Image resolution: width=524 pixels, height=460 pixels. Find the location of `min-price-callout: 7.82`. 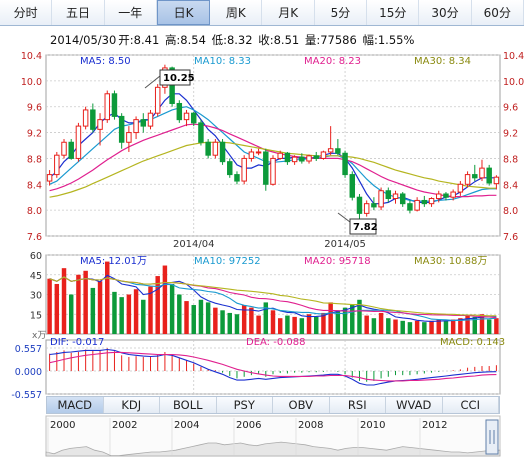

min-price-callout: 7.82 is located at coordinates (357, 223).